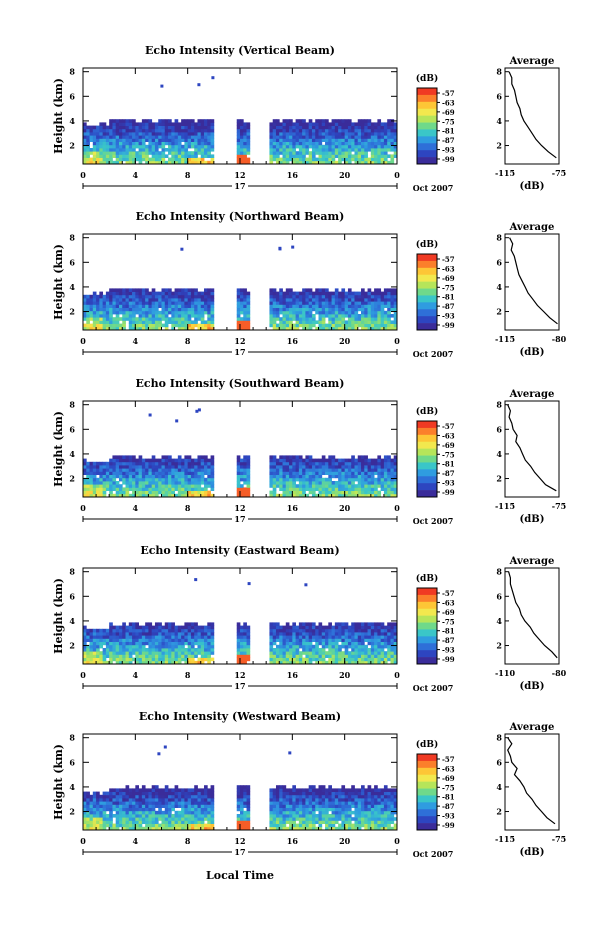 This screenshot has height=929, width=613. Describe the element at coordinates (72, 312) in the screenshot. I see `y-tick-label: 2` at that location.